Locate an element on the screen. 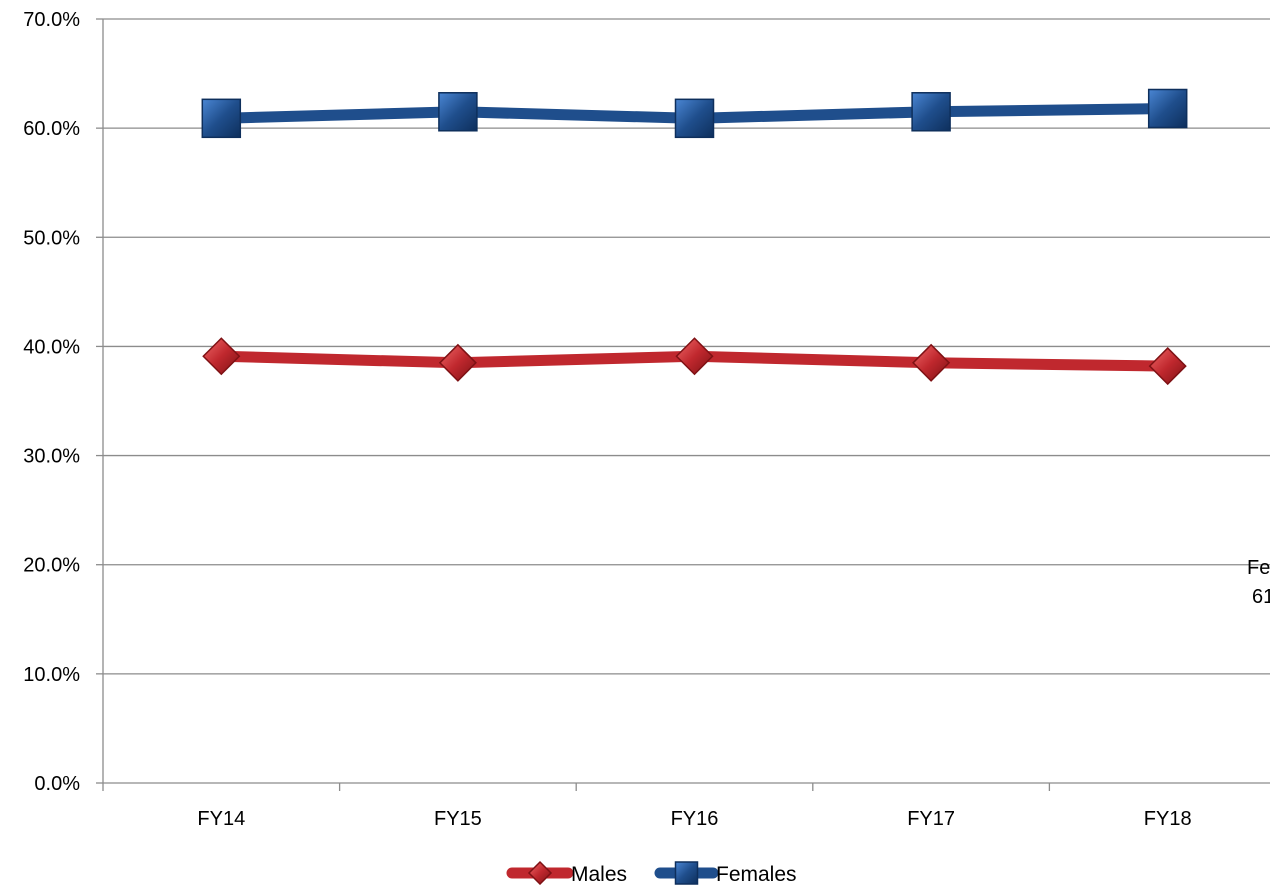 The height and width of the screenshot is (885, 1270). y-tick-label: 30.0% is located at coordinates (51, 457).